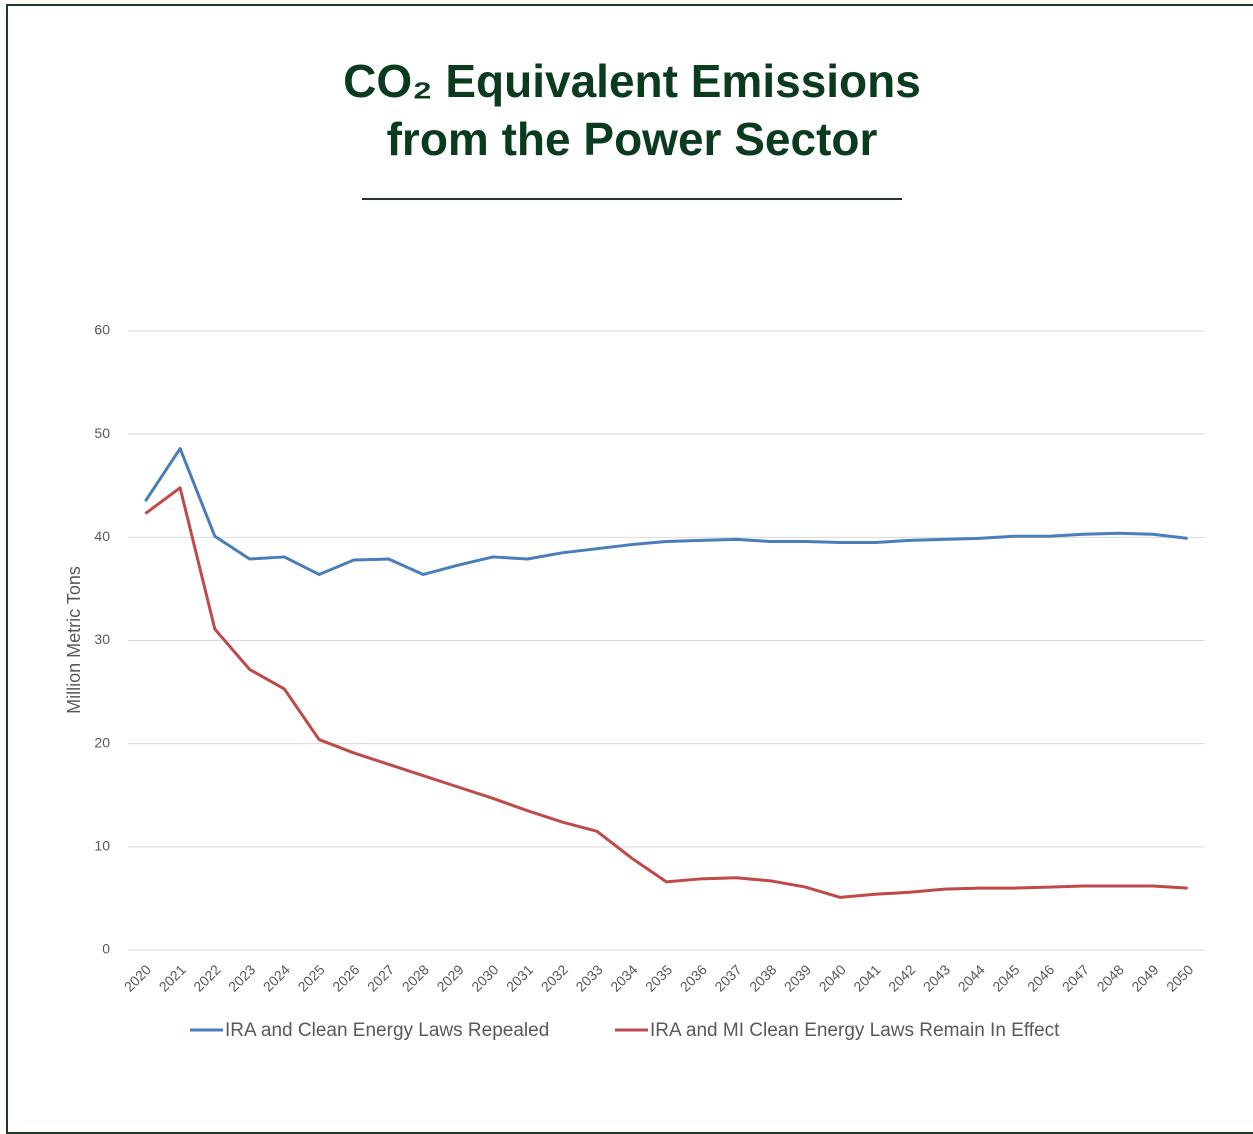 This screenshot has height=1134, width=1253. What do you see at coordinates (901, 977) in the screenshot?
I see `x-tick-label: 2042` at bounding box center [901, 977].